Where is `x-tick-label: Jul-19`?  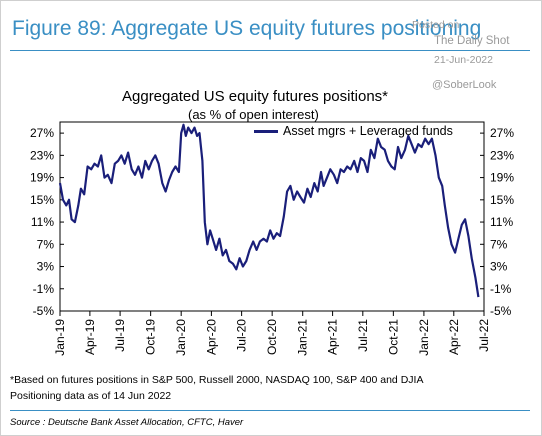
x-tick-label: Jul-19 is located at coordinates (120, 335).